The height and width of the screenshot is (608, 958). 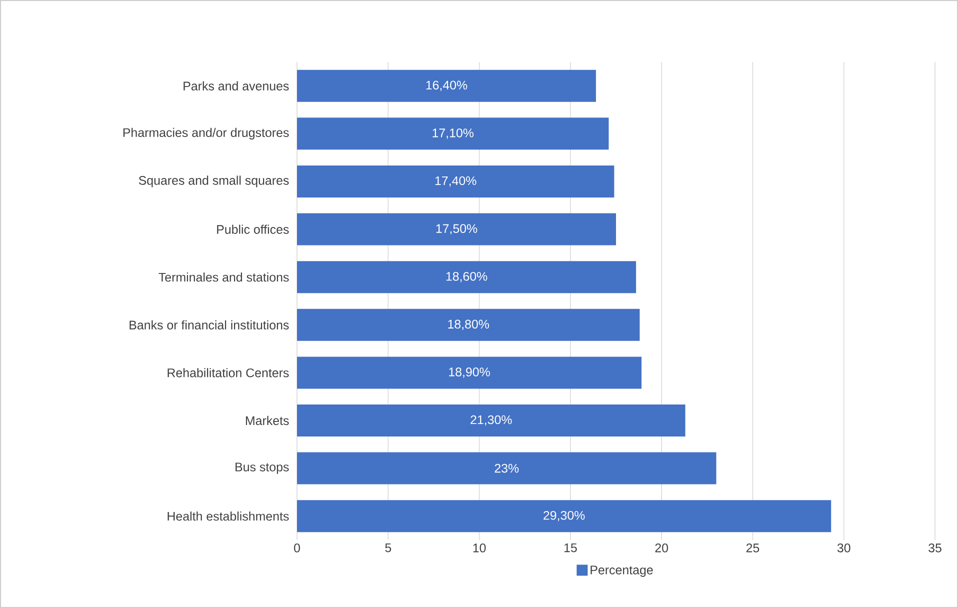 I want to click on x-tick-label: 5, so click(x=388, y=548).